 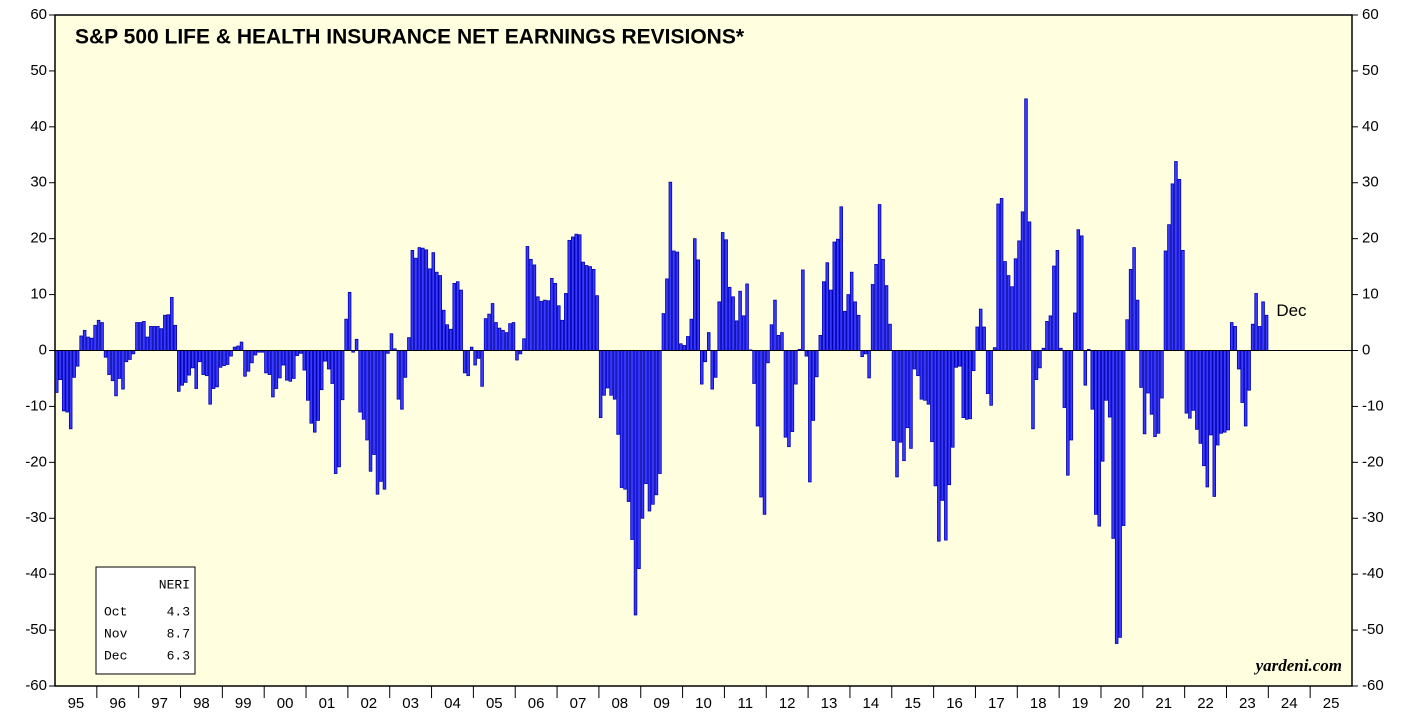 I want to click on y-tick-label-right: 50, so click(x=1370, y=70).